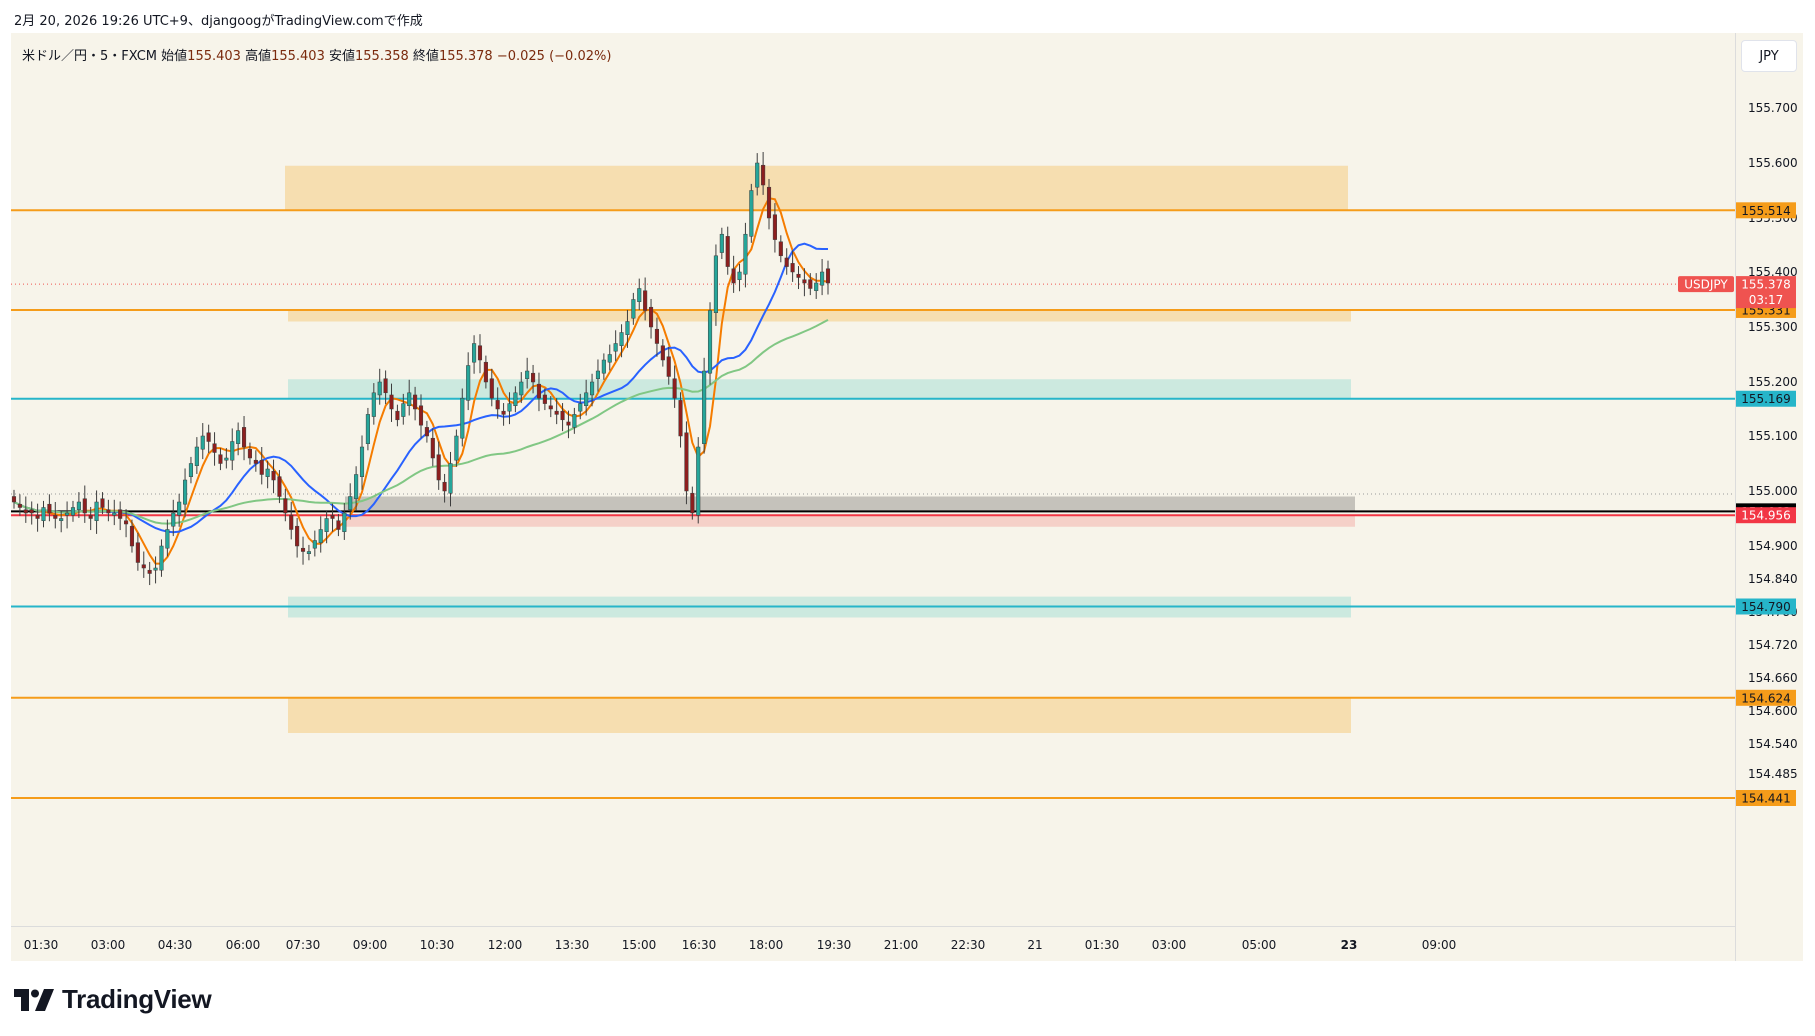 This screenshot has height=1036, width=1815. Describe the element at coordinates (113, 999) in the screenshot. I see `tradingview-brand: TradingView` at that location.